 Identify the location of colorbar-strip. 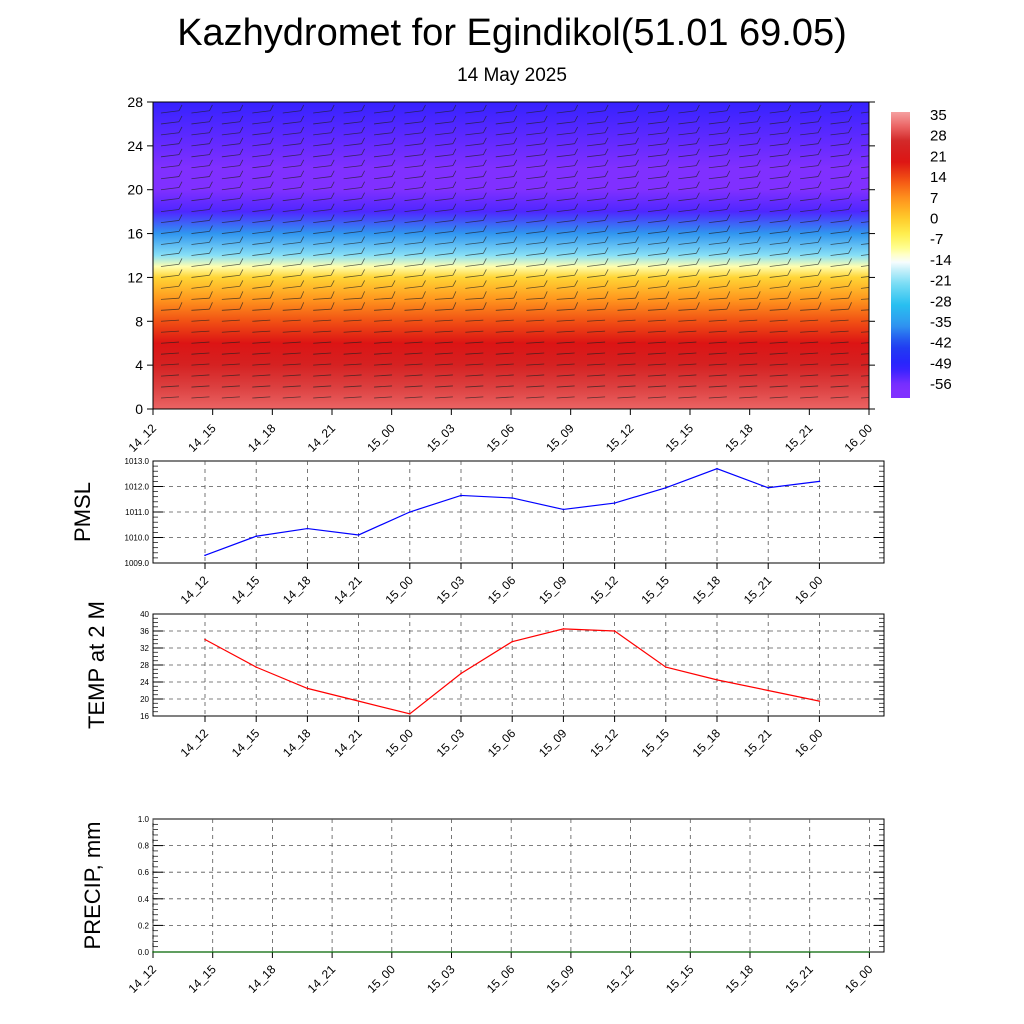
(900, 255).